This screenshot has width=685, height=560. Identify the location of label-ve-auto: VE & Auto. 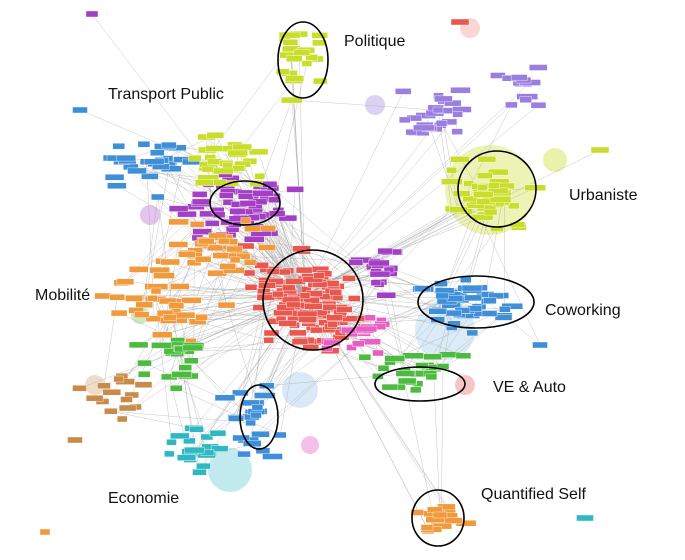
(529, 387).